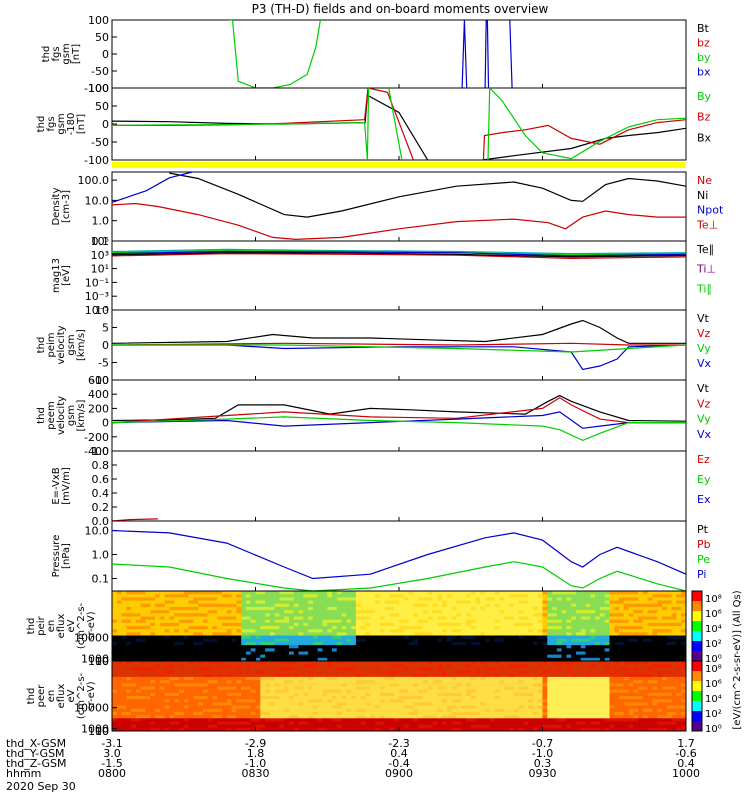 This screenshot has height=800, width=750. What do you see at coordinates (706, 269) in the screenshot?
I see `legend-entry: Ti⊥` at bounding box center [706, 269].